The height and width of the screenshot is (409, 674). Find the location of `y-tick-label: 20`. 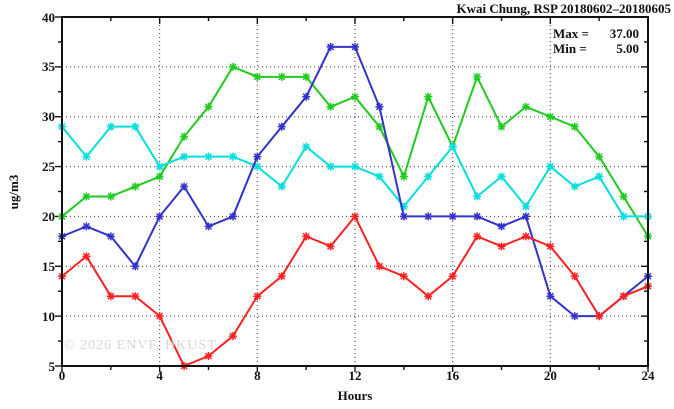

y-tick-label: 20 is located at coordinates (48, 216).